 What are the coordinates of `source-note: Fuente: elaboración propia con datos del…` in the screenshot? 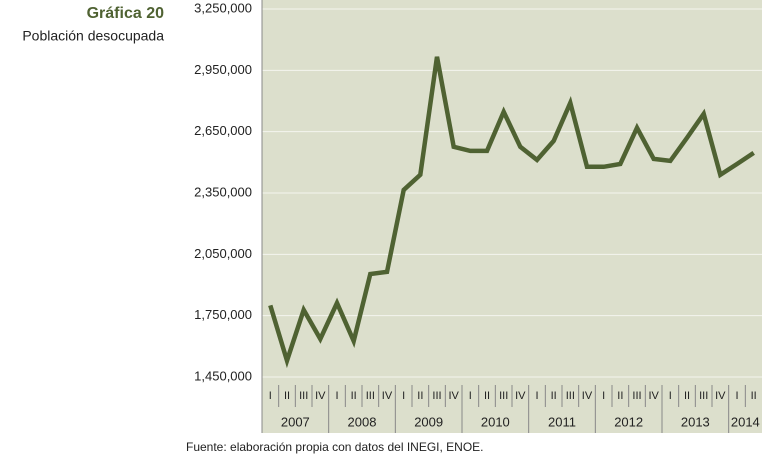 It's located at (335, 447).